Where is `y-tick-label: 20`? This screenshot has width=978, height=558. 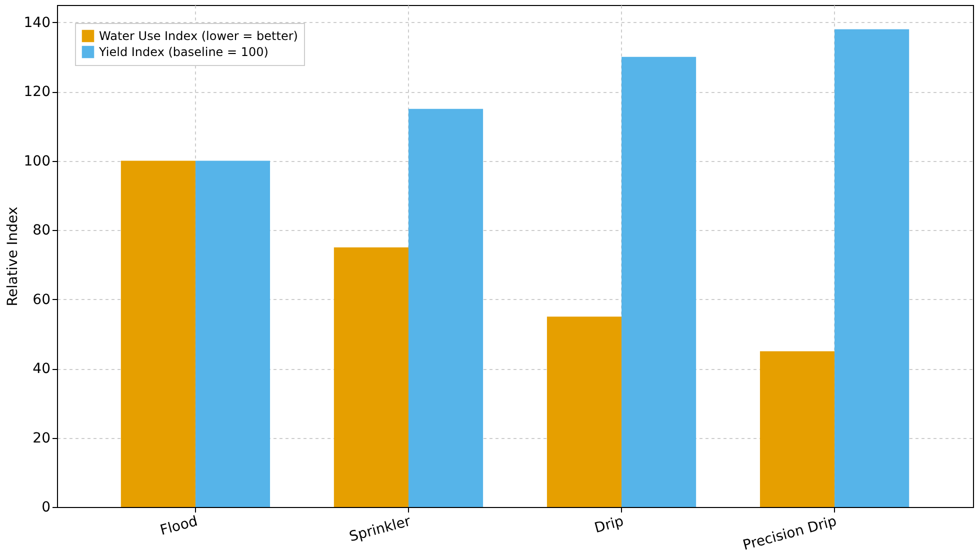
y-tick-label: 20 is located at coordinates (41, 438).